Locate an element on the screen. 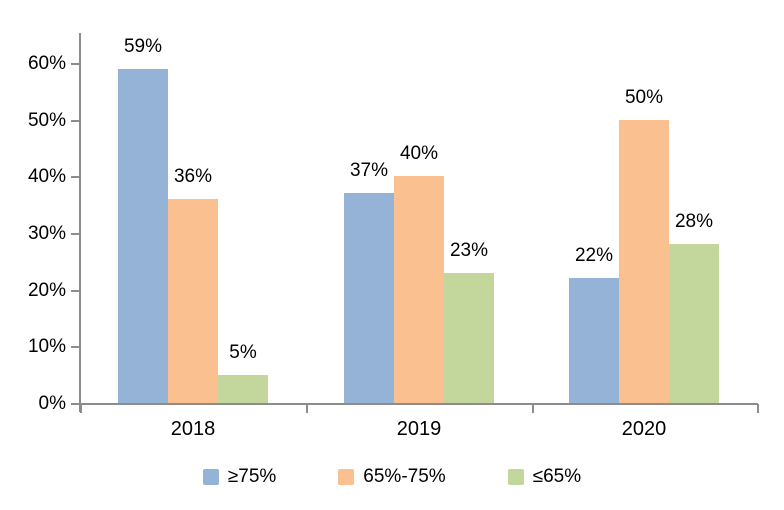 Image resolution: width=784 pixels, height=510 pixels. y-tick-label-30: 30% is located at coordinates (46, 233).